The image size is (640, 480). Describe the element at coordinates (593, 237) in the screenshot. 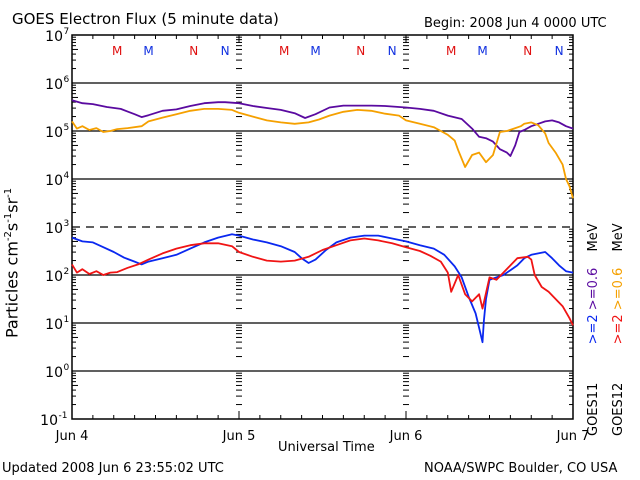

I see `legend-goes11-unit: MeV` at that location.